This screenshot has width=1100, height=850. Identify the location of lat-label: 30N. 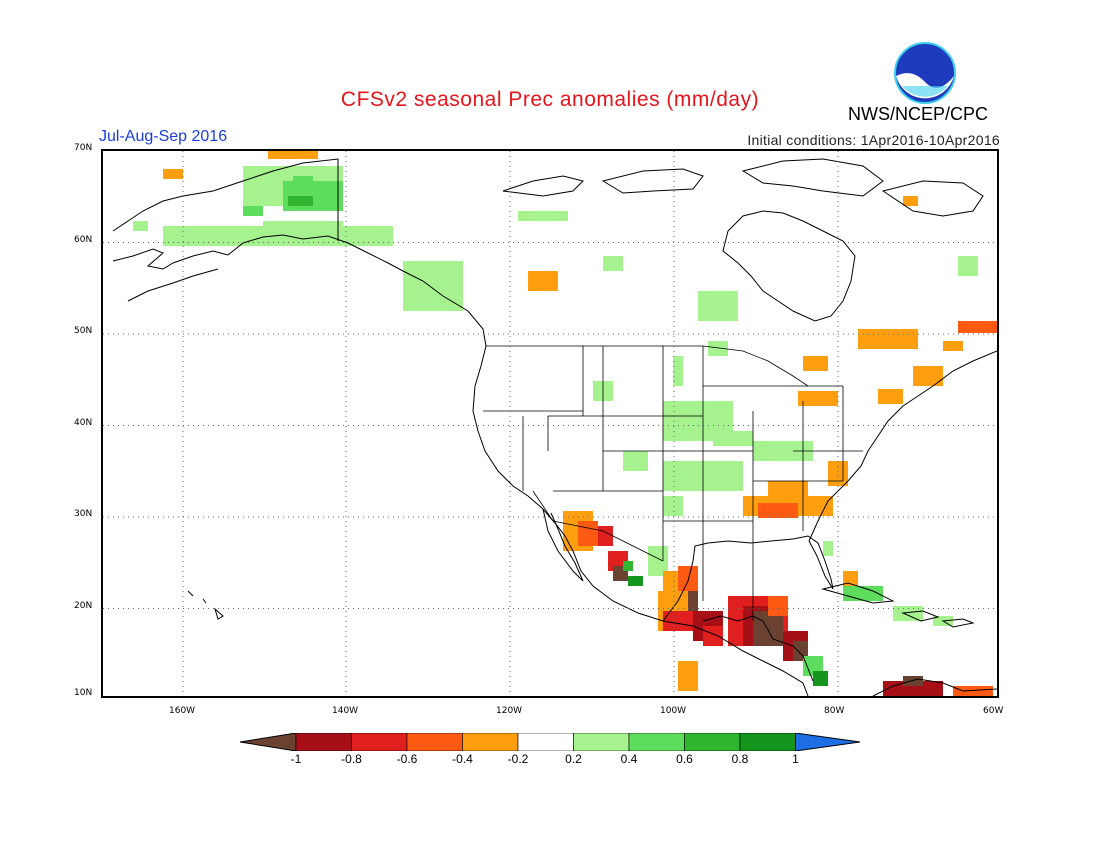
(83, 514).